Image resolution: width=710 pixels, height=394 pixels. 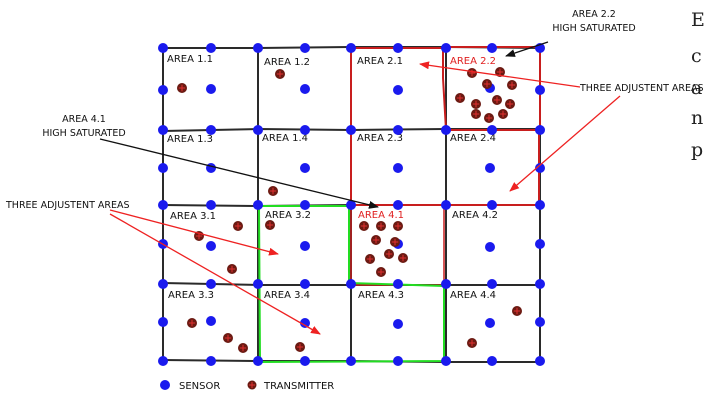 What do you see at coordinates (190, 139) in the screenshot?
I see `area-label-1-3: AREA 1.3` at bounding box center [190, 139].